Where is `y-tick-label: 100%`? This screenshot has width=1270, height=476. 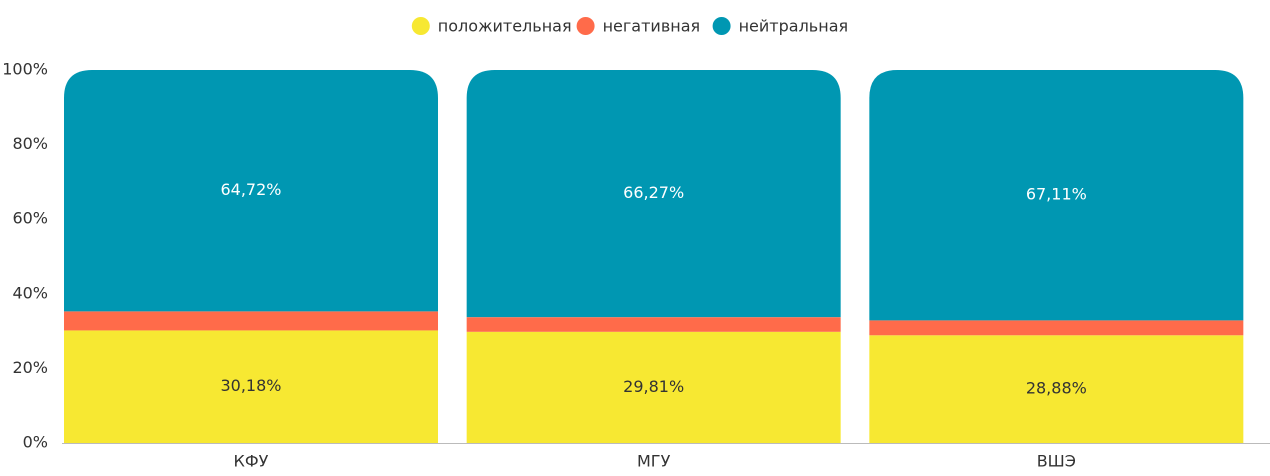
y-tick-label: 100% is located at coordinates (25, 69).